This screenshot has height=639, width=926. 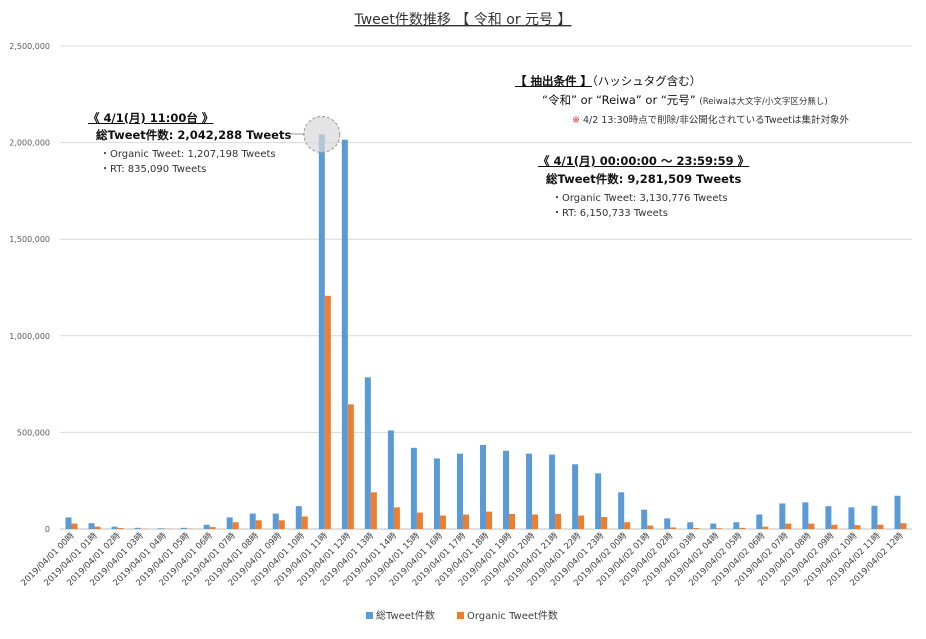 I want to click on legend-label: Organic Tweet件数, so click(x=512, y=615).